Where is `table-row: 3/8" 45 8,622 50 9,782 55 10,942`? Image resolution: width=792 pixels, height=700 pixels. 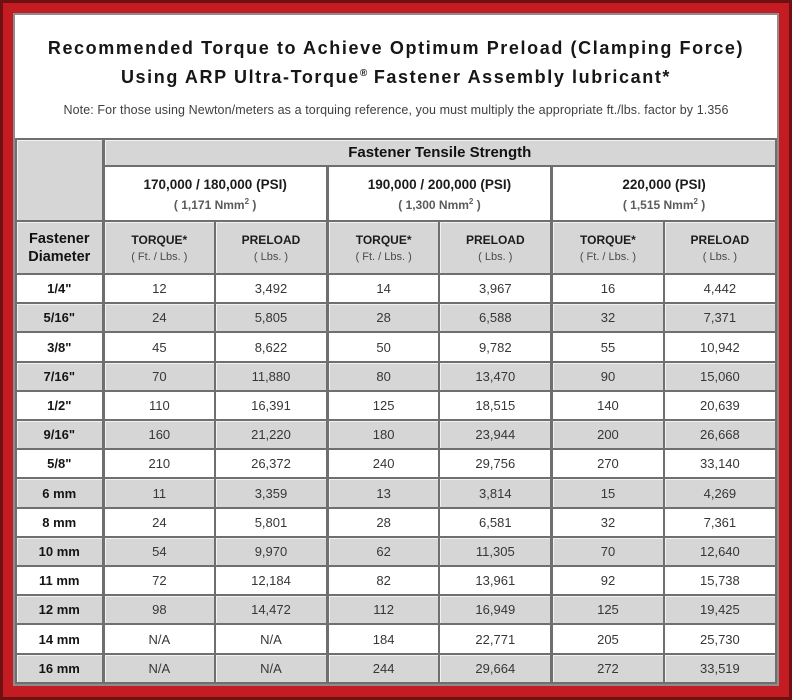
table-row: 3/8" 45 8,622 50 9,782 55 10,942 is located at coordinates (396, 347).